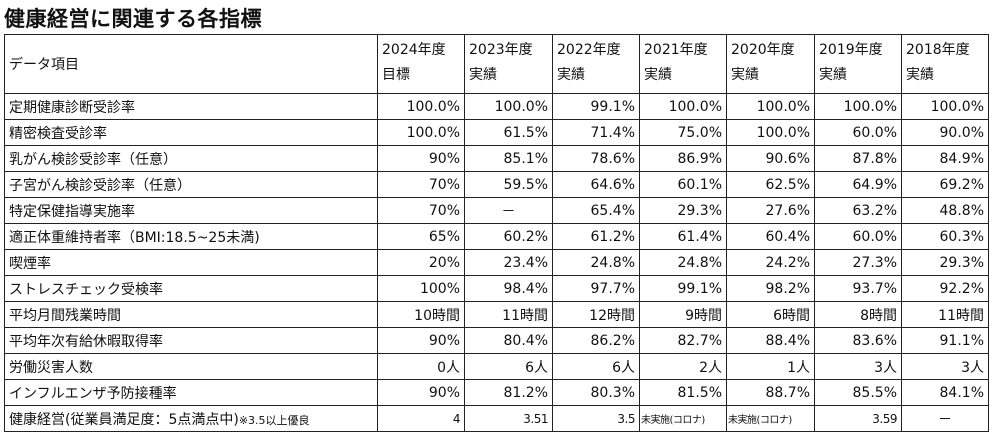 This screenshot has width=998, height=442. Describe the element at coordinates (191, 158) in the screenshot. I see `row-label: 乳がん検診受診率（任意）` at that location.